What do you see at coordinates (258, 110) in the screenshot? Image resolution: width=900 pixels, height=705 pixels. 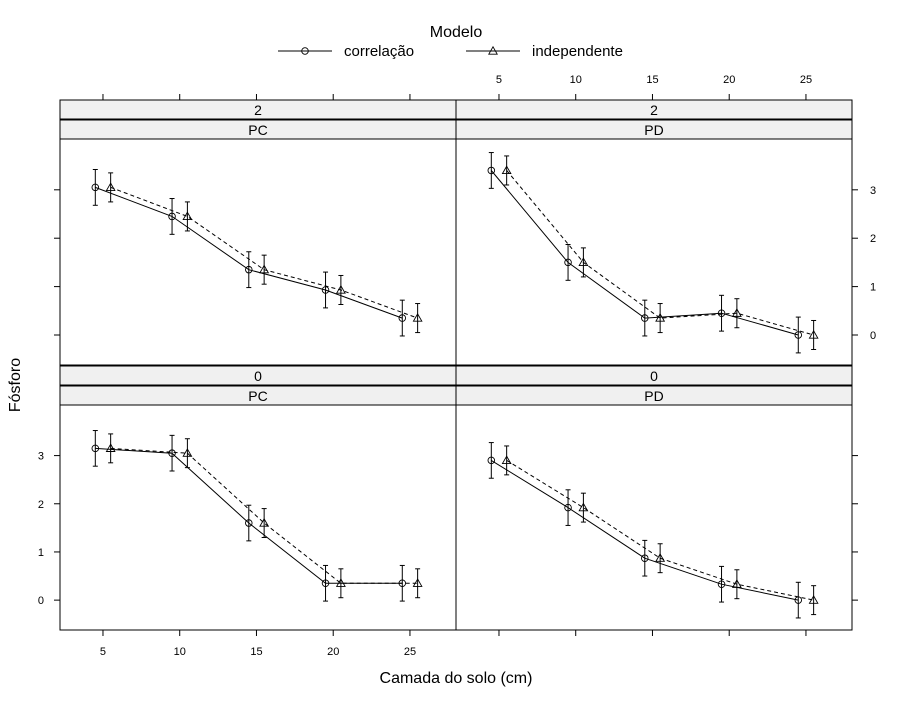 I see `strip-top-label-top-left: 2` at bounding box center [258, 110].